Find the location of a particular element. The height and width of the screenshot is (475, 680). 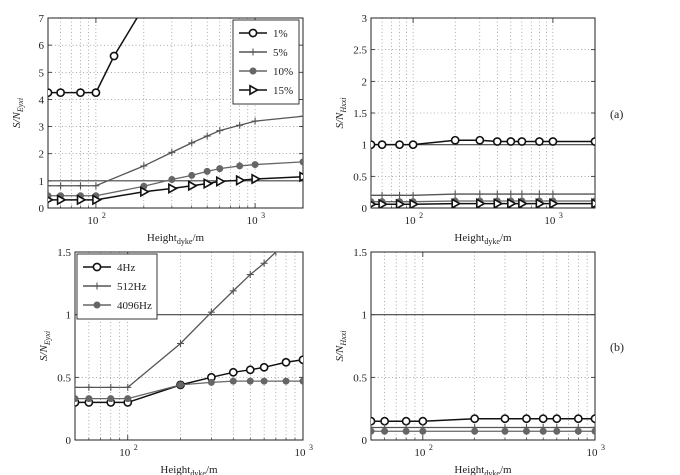

legend-item: 4Hz is located at coordinates (109, 268).